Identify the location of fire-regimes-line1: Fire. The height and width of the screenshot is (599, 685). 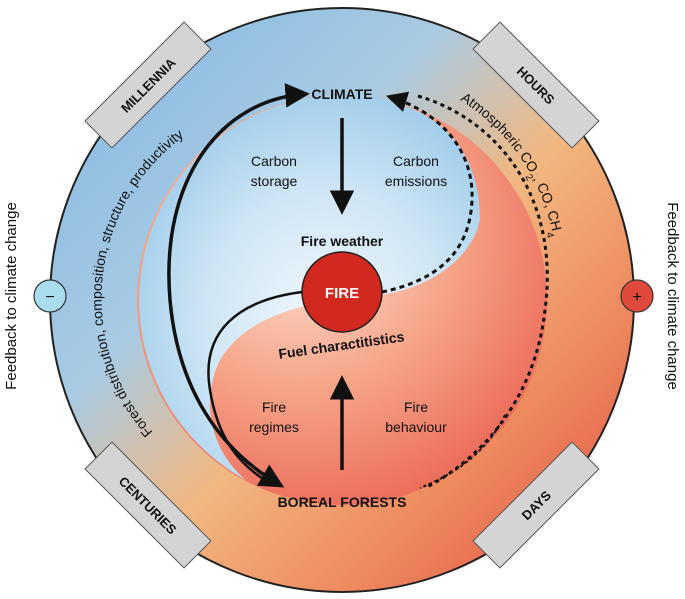
(274, 407).